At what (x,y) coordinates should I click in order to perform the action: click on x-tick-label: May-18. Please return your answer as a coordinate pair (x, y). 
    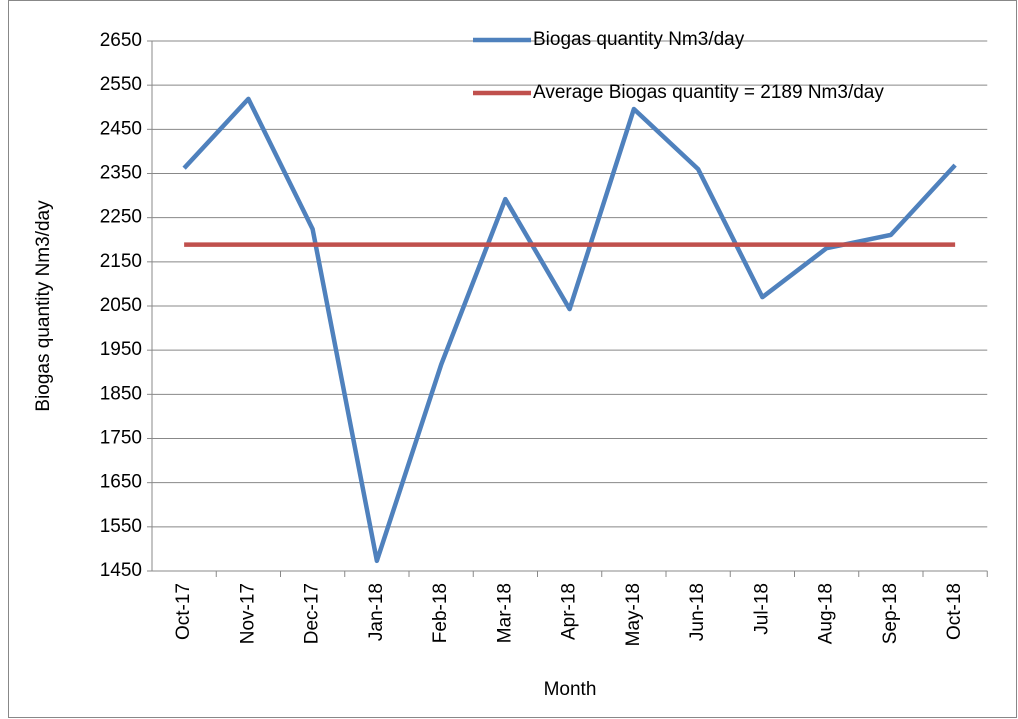
    Looking at the image, I should click on (633, 614).